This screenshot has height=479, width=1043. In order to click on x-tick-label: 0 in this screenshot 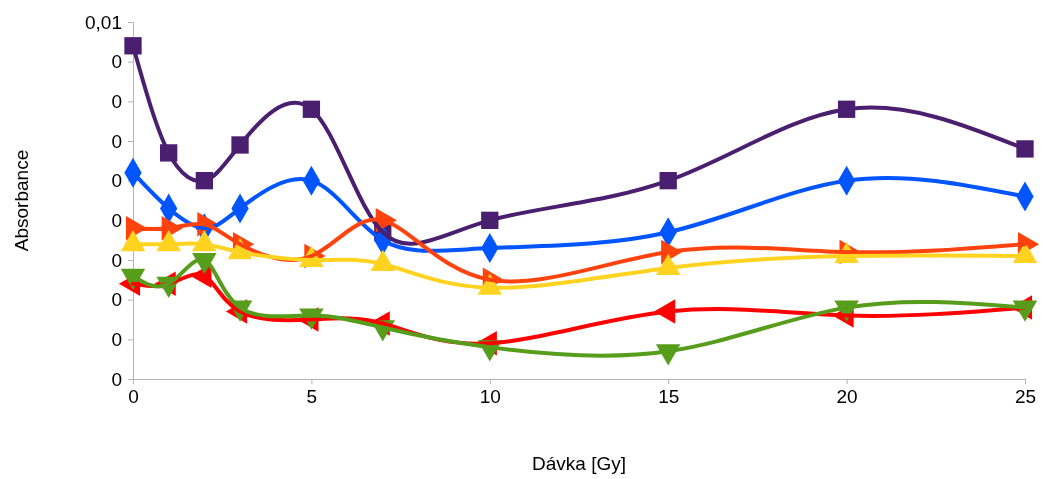, I will do `click(133, 397)`.